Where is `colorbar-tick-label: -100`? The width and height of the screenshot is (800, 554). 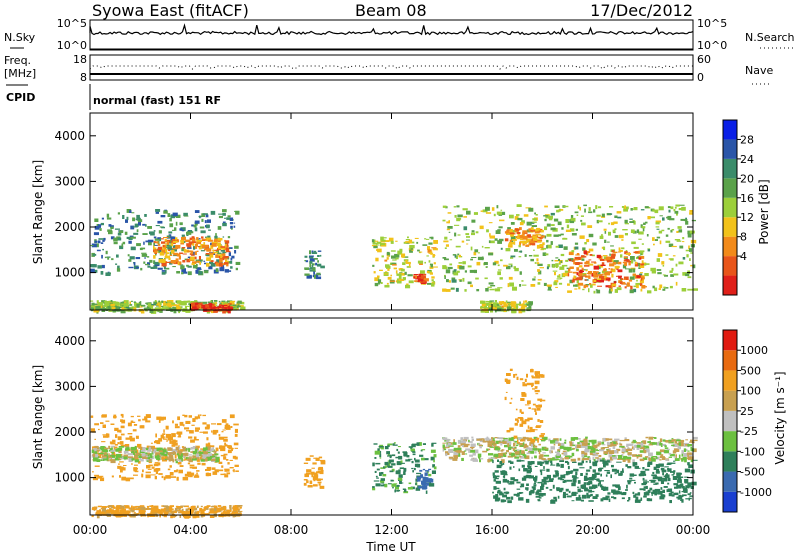 colorbar-tick-label: -100 is located at coordinates (752, 451).